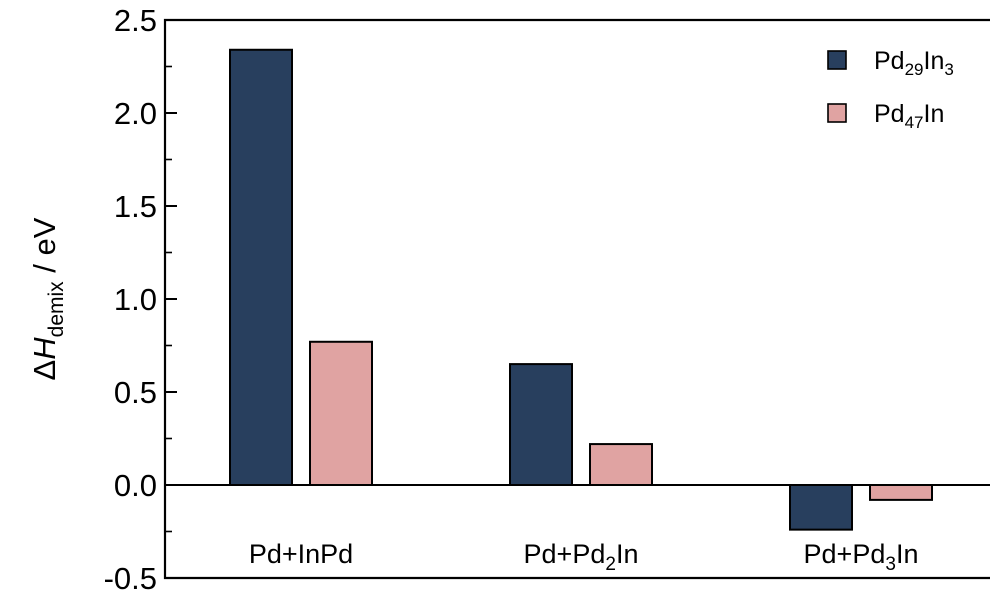 The height and width of the screenshot is (591, 990). I want to click on y-tick-label: 1.0, so click(135, 299).